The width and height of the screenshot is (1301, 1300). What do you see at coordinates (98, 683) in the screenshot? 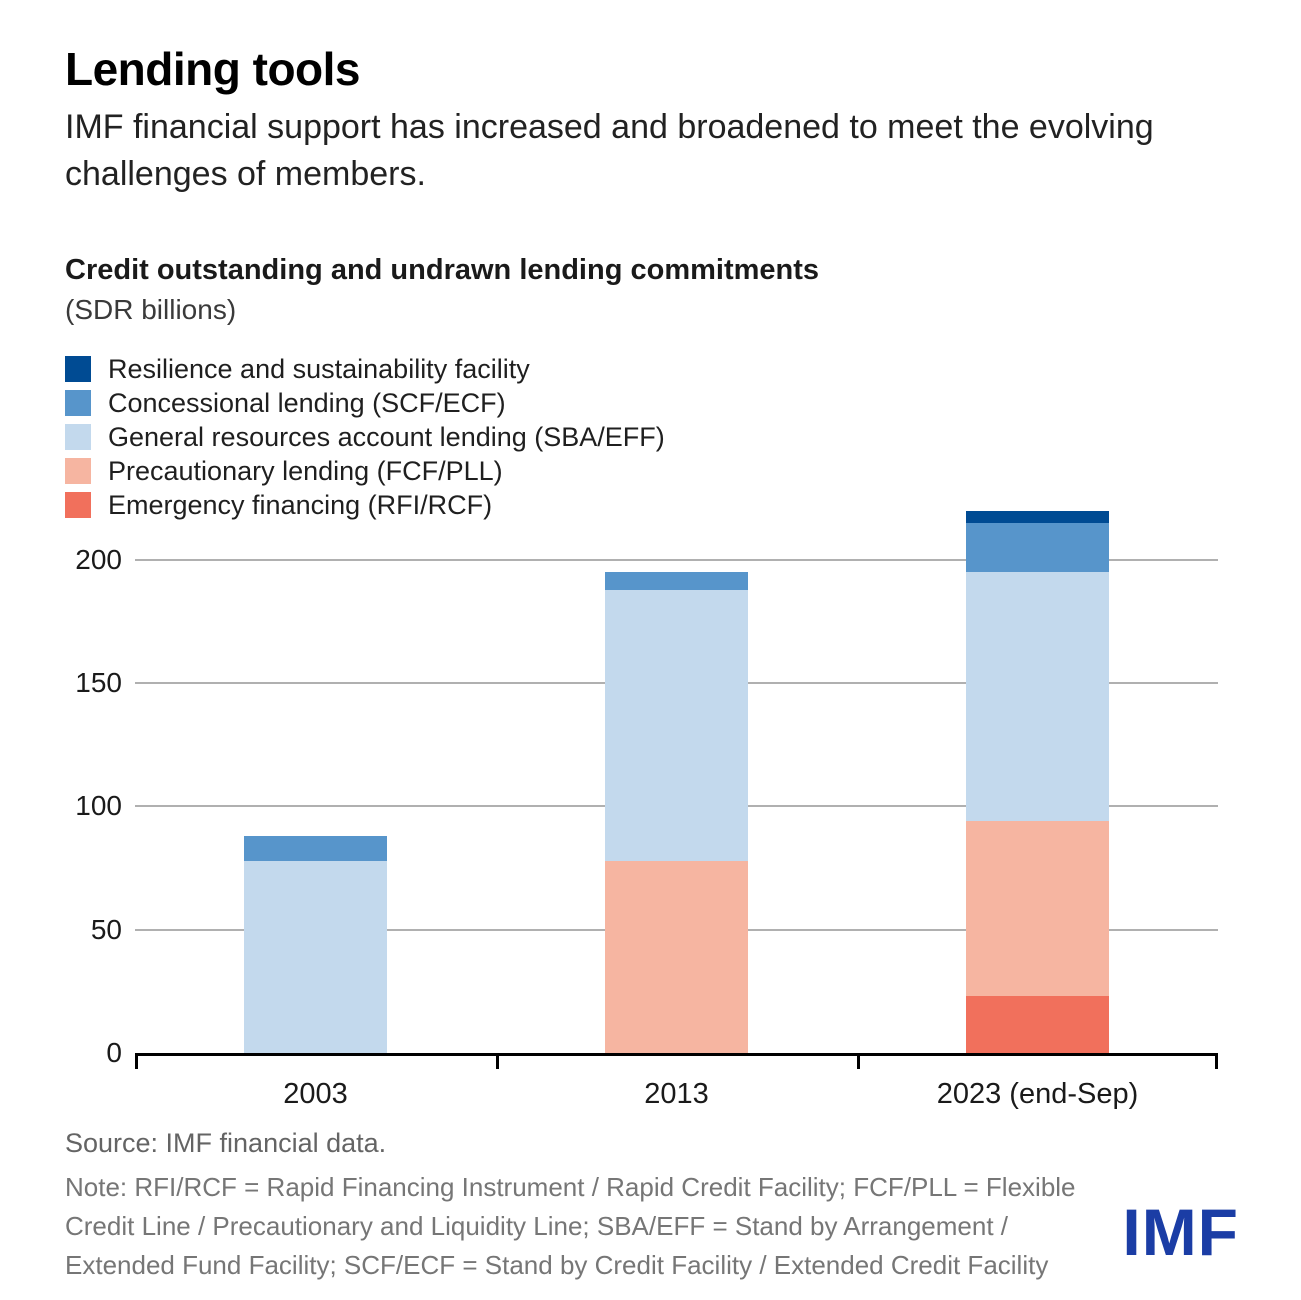
I see `y-tick-label-150: 150` at bounding box center [98, 683].